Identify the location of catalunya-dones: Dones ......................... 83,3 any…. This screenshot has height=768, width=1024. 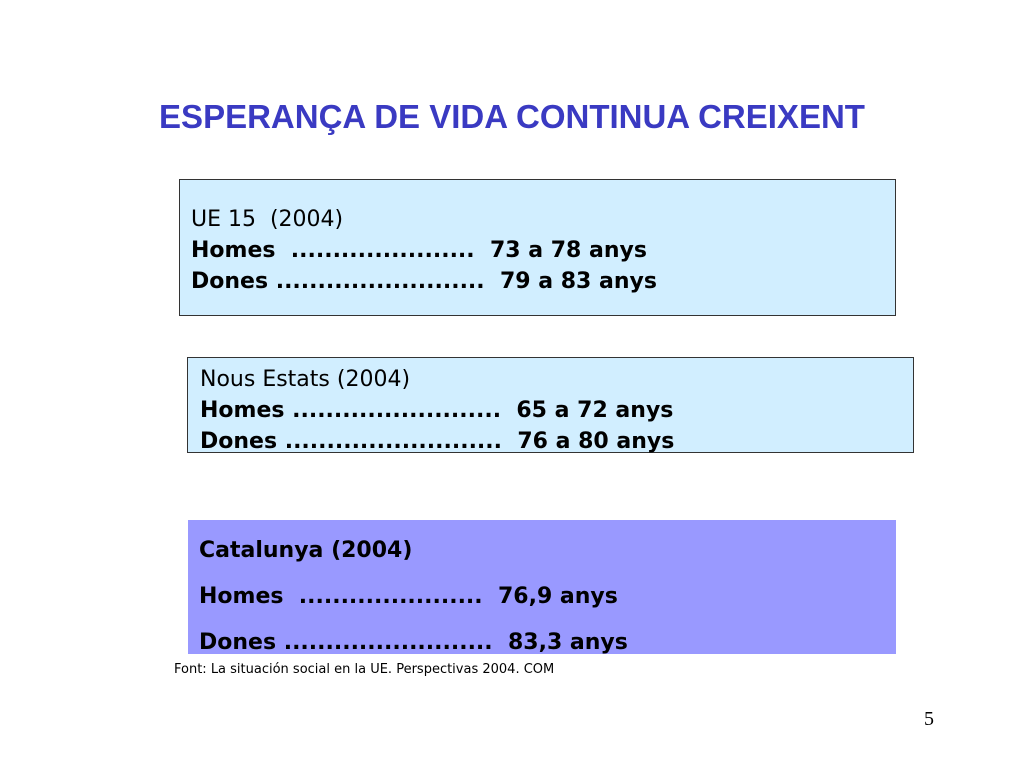
(413, 642).